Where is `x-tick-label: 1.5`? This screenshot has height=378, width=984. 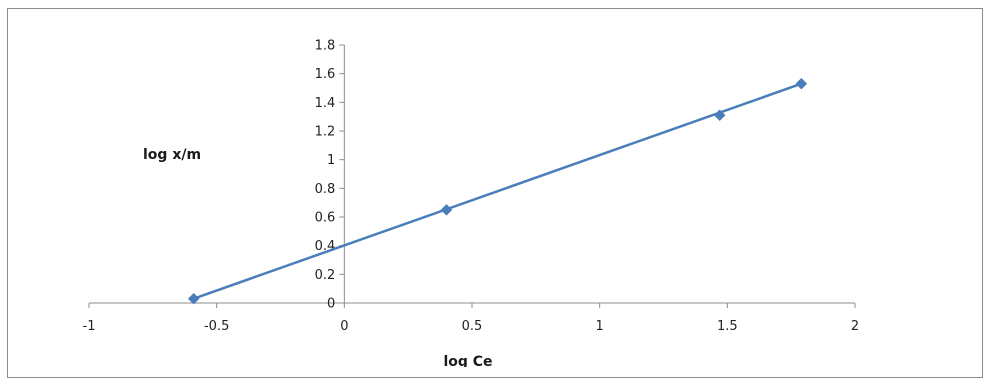 x-tick-label: 1.5 is located at coordinates (727, 326).